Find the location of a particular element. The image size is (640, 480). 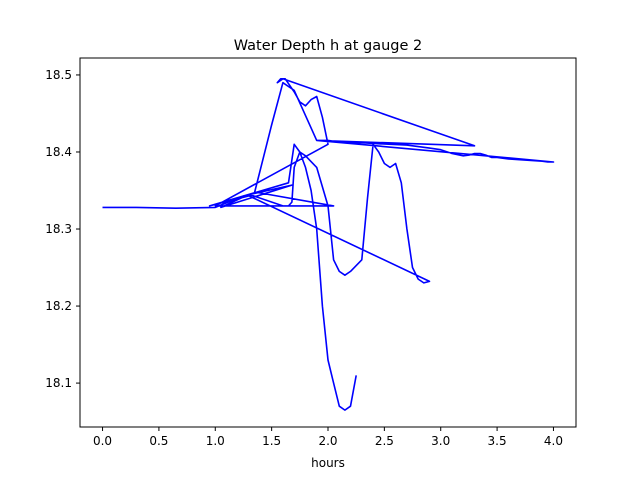

x-tick-label: 2.0 is located at coordinates (327, 441).